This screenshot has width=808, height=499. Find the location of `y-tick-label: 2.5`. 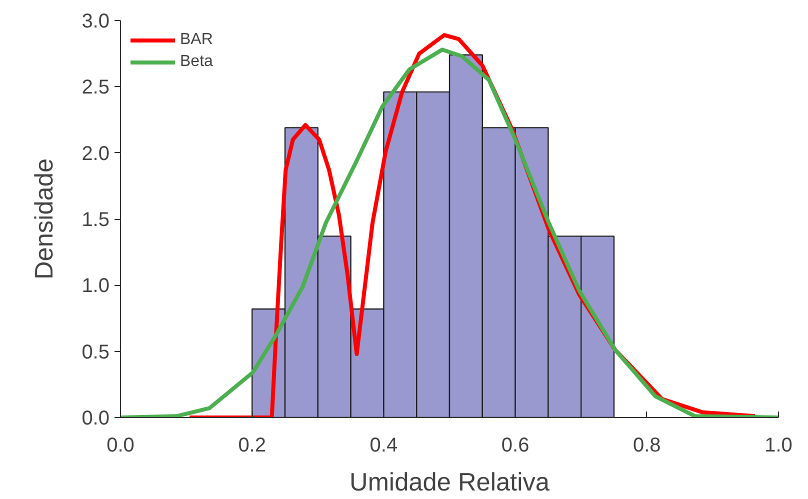

y-tick-label: 2.5 is located at coordinates (96, 87).